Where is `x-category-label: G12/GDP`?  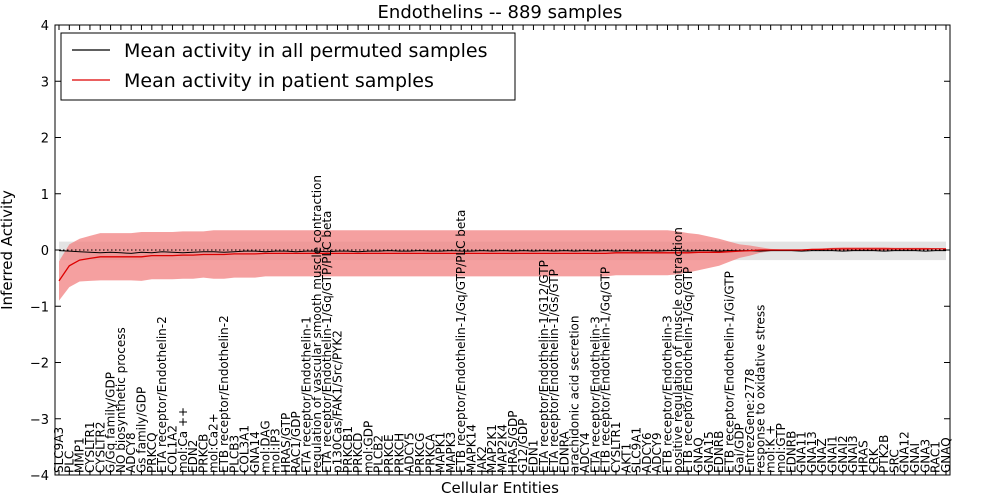 x-category-label: G12/GDP is located at coordinates (523, 446).